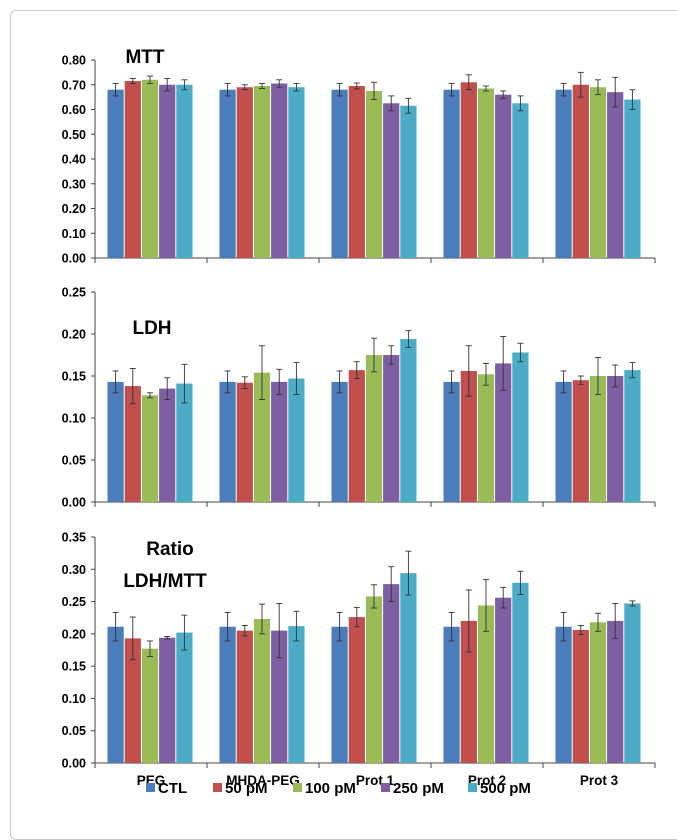  Describe the element at coordinates (246, 788) in the screenshot. I see `legend-label-50-pm: 50 pM` at that location.